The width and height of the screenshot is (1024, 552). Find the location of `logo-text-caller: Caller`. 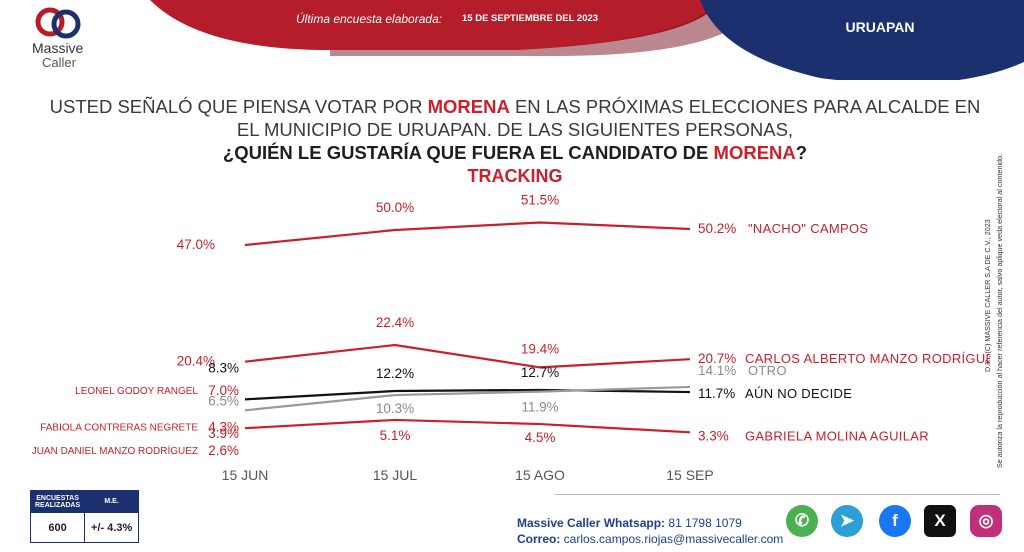

logo-text-caller: Caller is located at coordinates (59, 62).